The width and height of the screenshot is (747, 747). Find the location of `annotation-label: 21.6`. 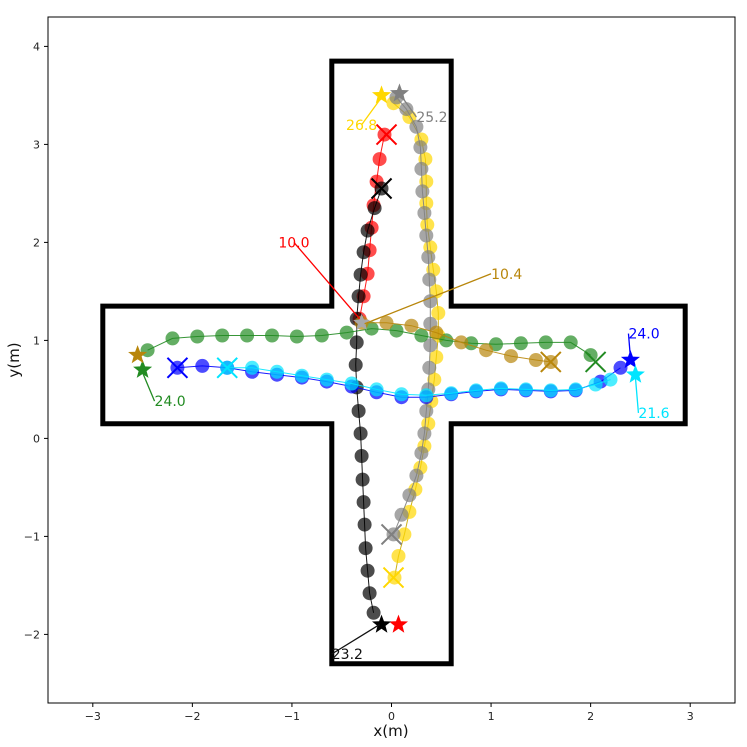

annotation-label: 21.6 is located at coordinates (653, 414).